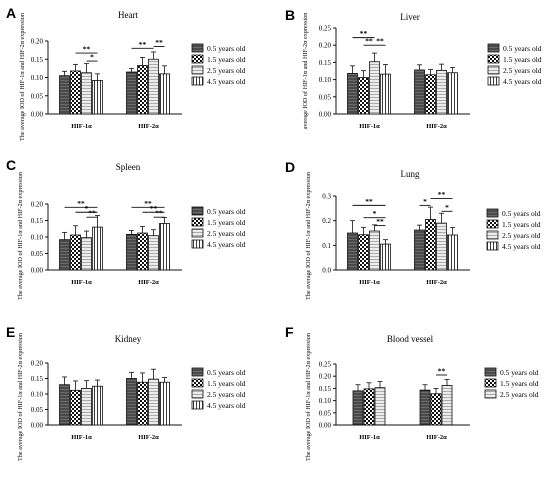 This screenshot has height=479, width=550. What do you see at coordinates (290, 167) in the screenshot?
I see `panel-letter: D` at bounding box center [290, 167].